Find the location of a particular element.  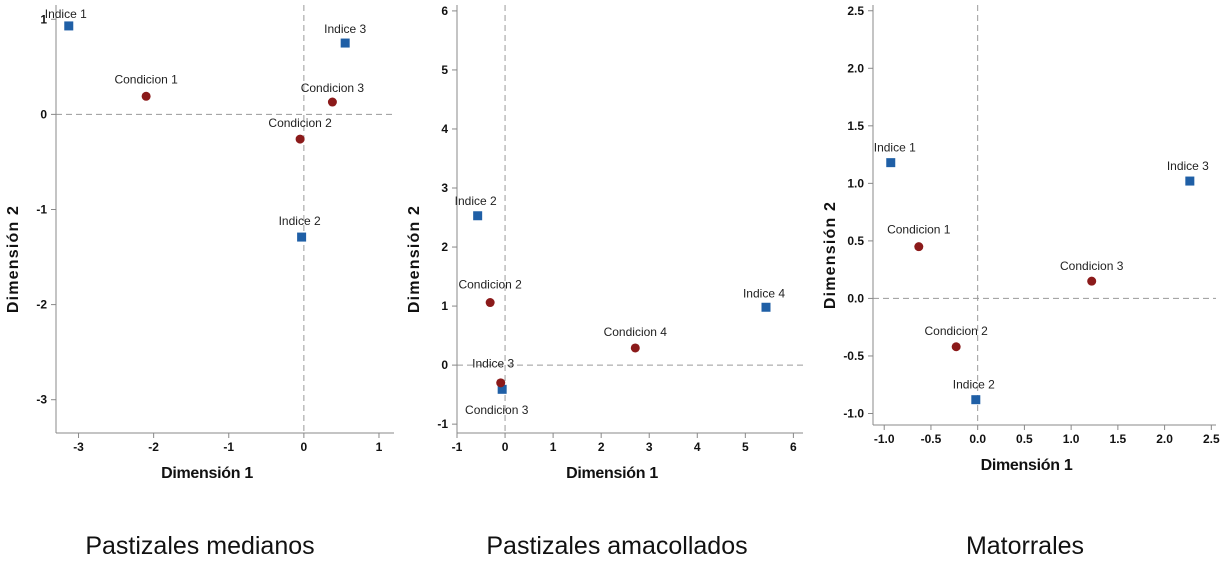

y-tick-label: 4 is located at coordinates (444, 129).